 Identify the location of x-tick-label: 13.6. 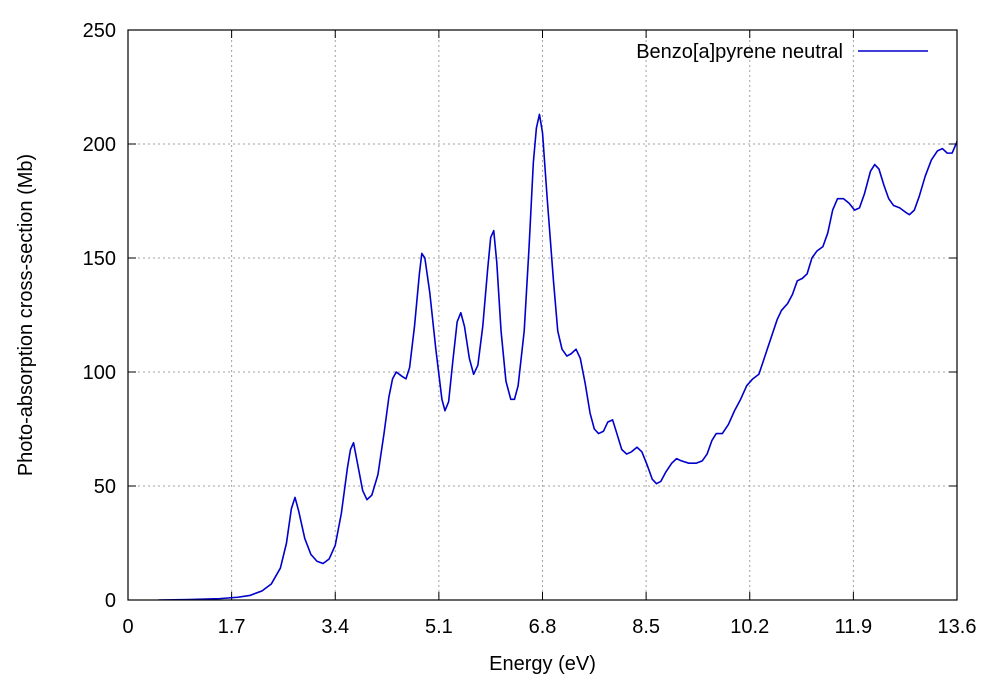
(957, 627).